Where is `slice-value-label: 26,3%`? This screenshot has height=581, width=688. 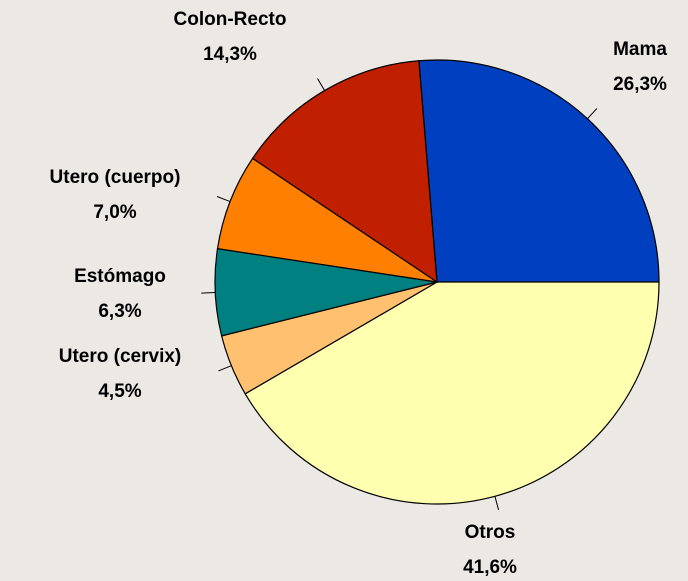 slice-value-label: 26,3% is located at coordinates (640, 84).